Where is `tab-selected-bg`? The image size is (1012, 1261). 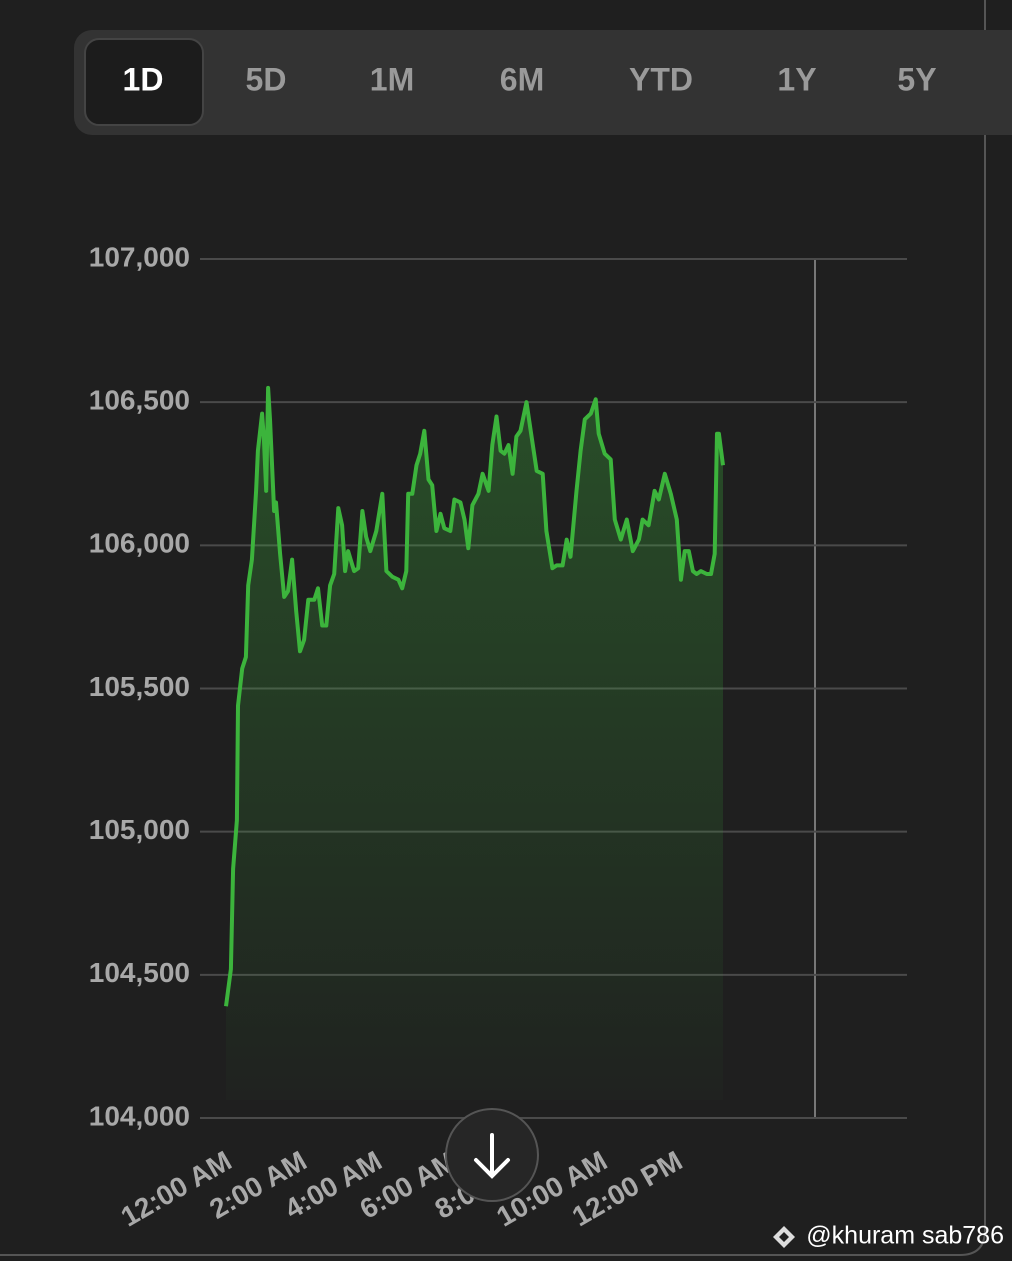 tab-selected-bg is located at coordinates (144, 82).